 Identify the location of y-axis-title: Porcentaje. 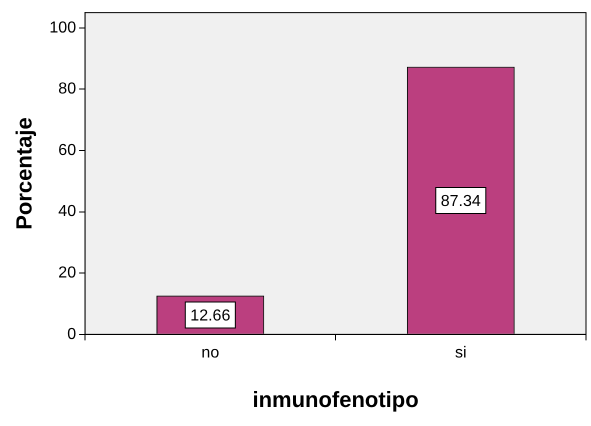
(23, 173).